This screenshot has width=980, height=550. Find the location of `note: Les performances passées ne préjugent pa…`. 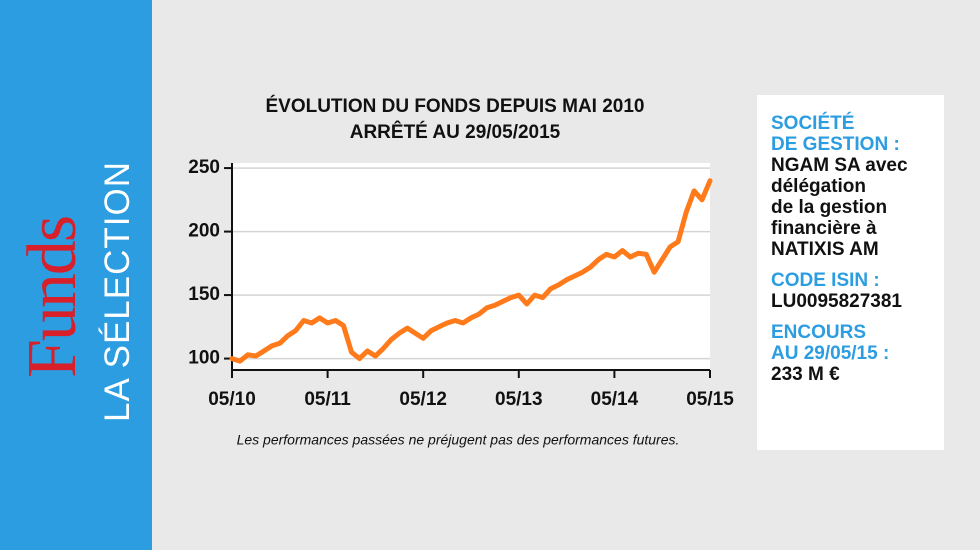

note: Les performances passées ne préjugent pa… is located at coordinates (458, 440).